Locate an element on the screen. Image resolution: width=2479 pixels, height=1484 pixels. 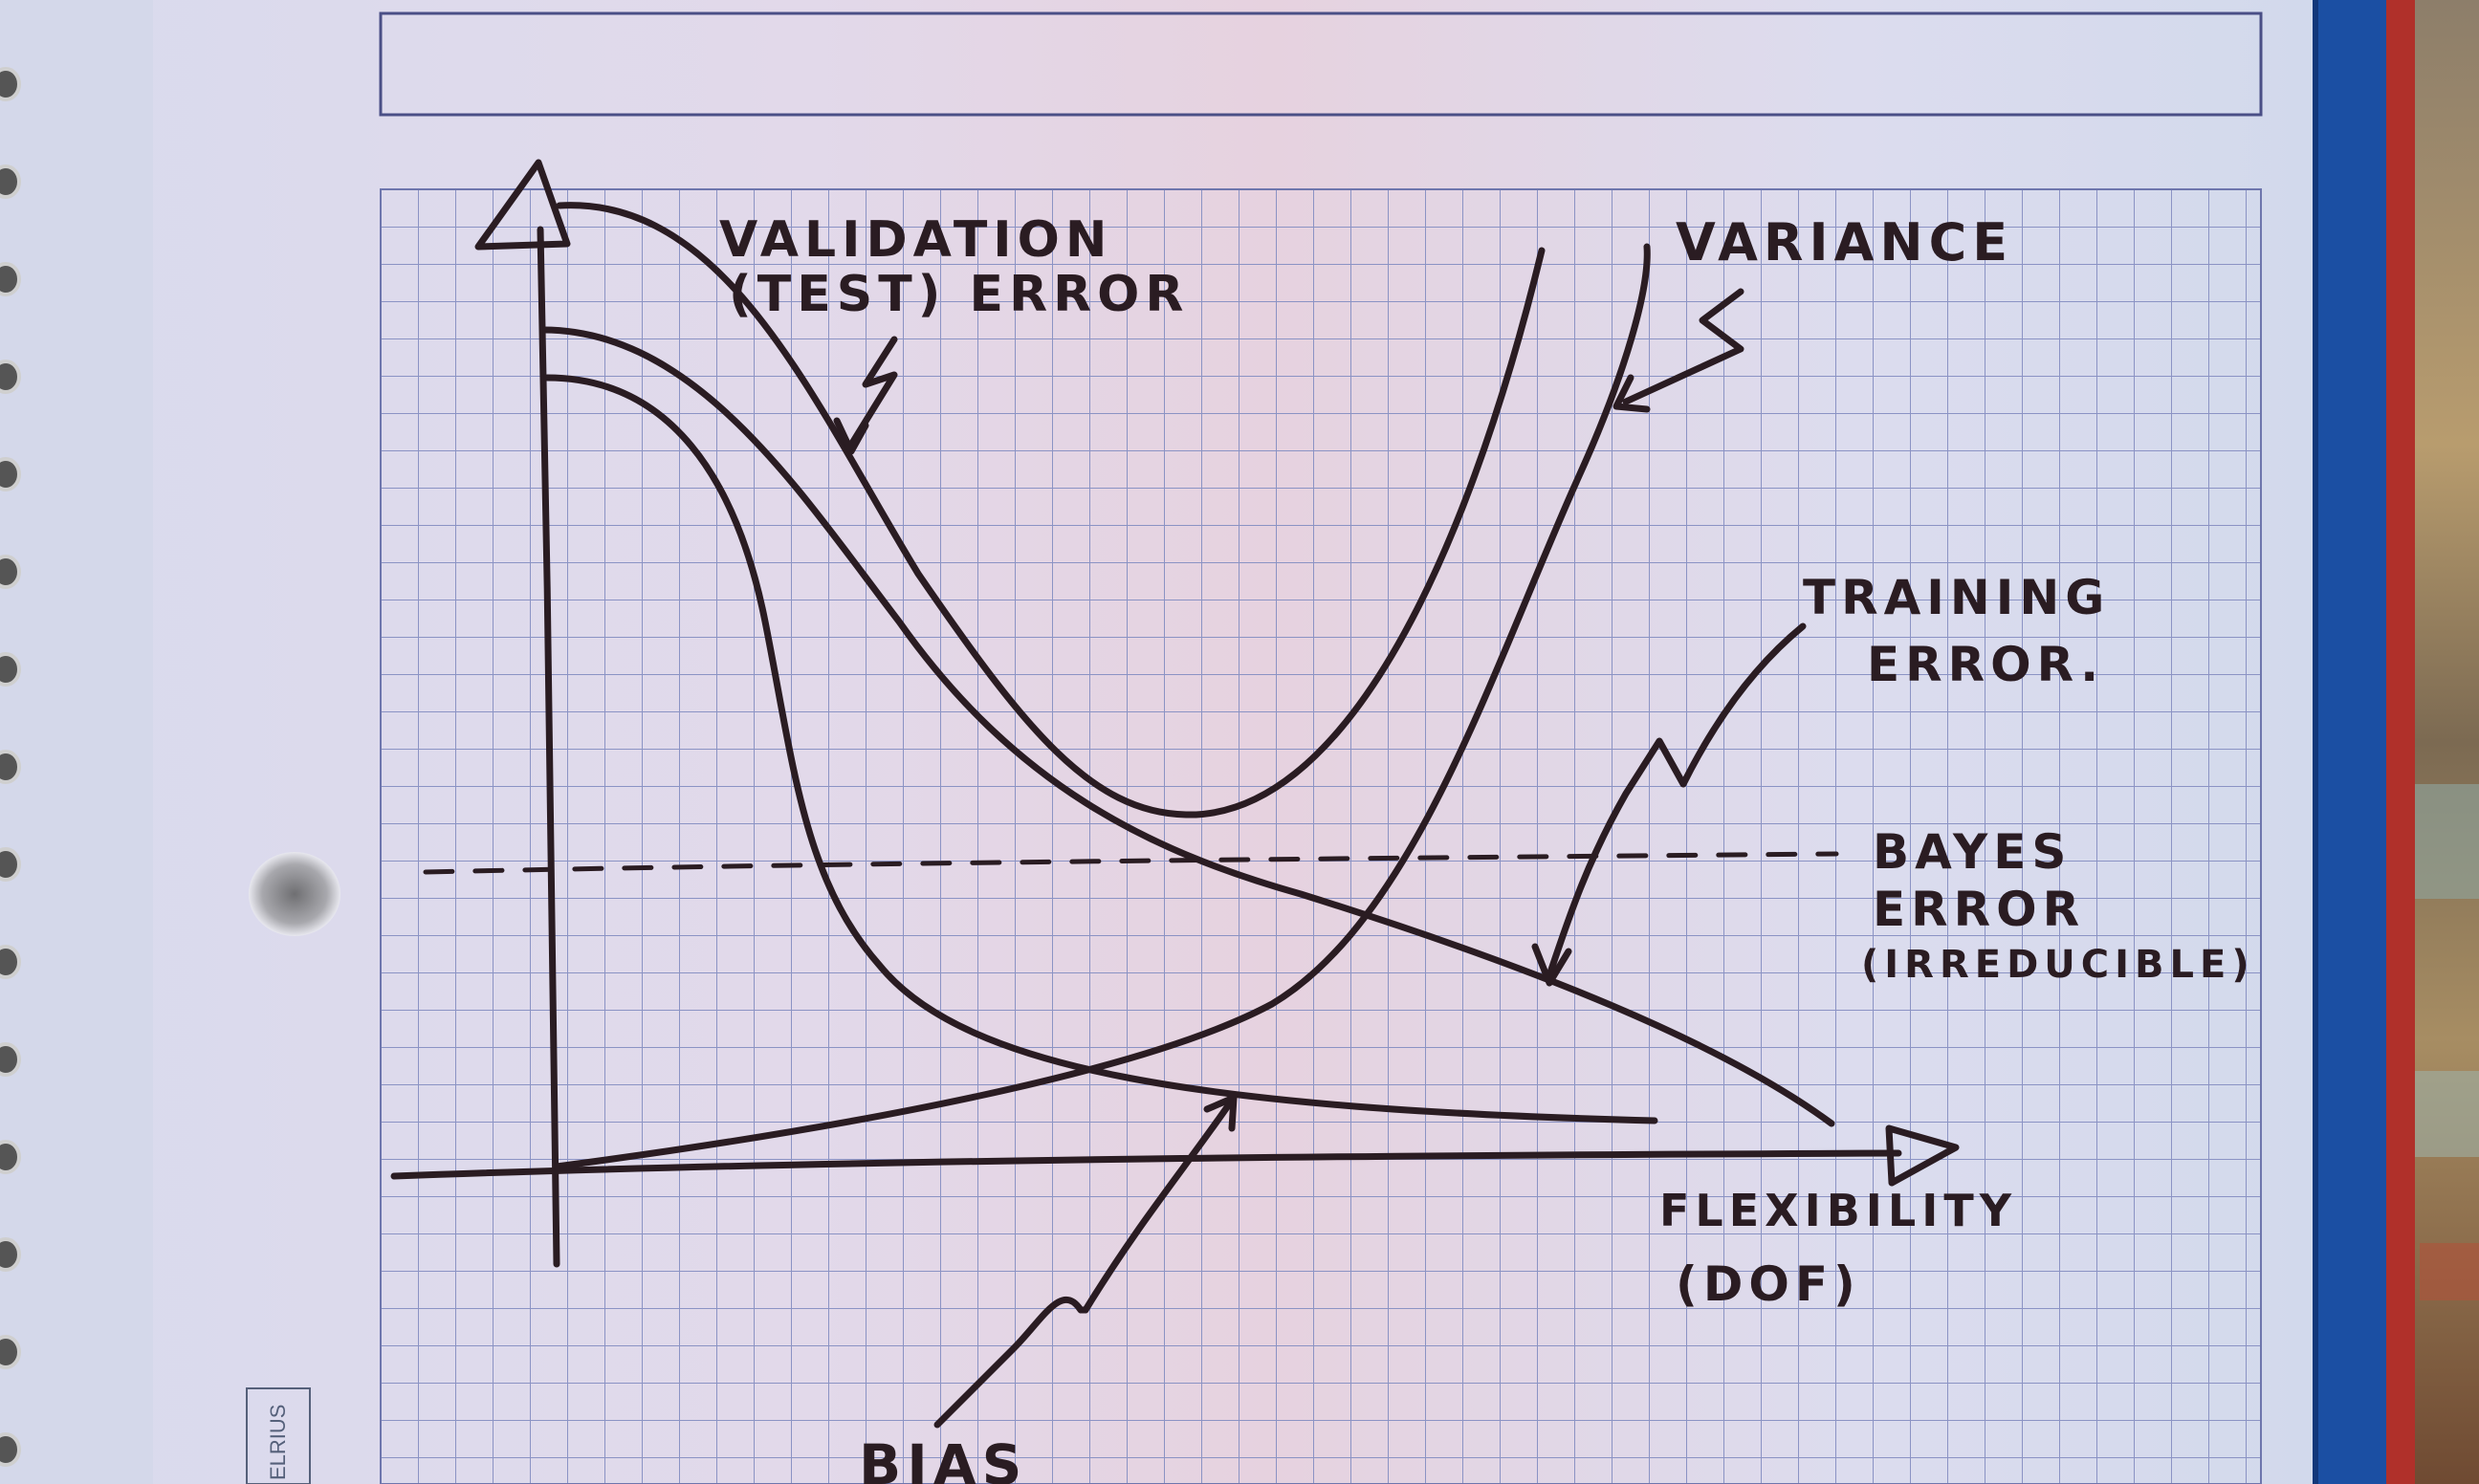
bayes-label-line1: BAYES is located at coordinates (1972, 852).